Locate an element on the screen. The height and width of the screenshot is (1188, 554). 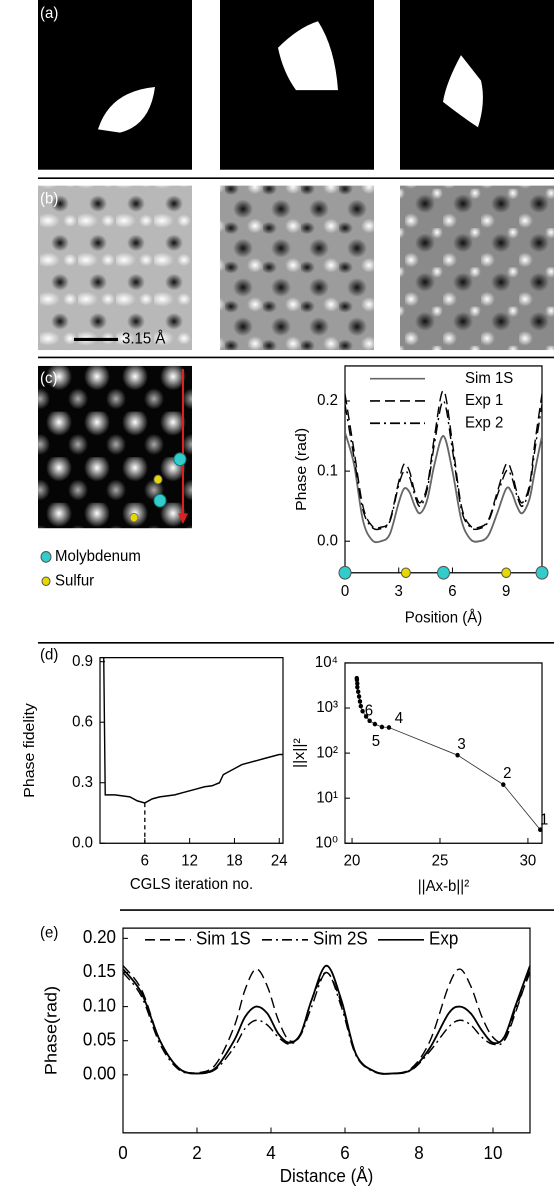
point-label: 2 is located at coordinates (507, 773).